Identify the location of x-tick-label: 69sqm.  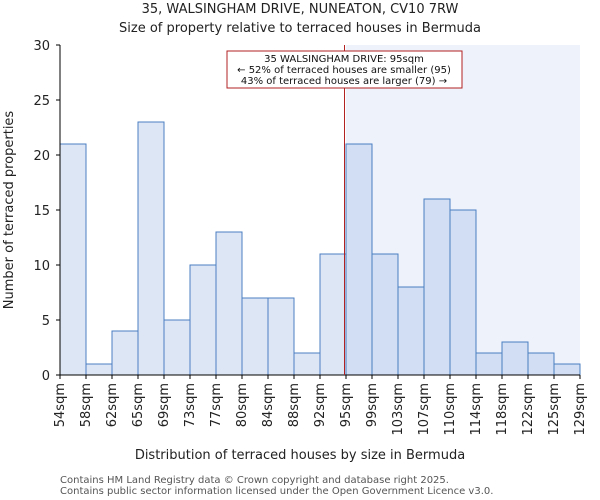
(164, 405).